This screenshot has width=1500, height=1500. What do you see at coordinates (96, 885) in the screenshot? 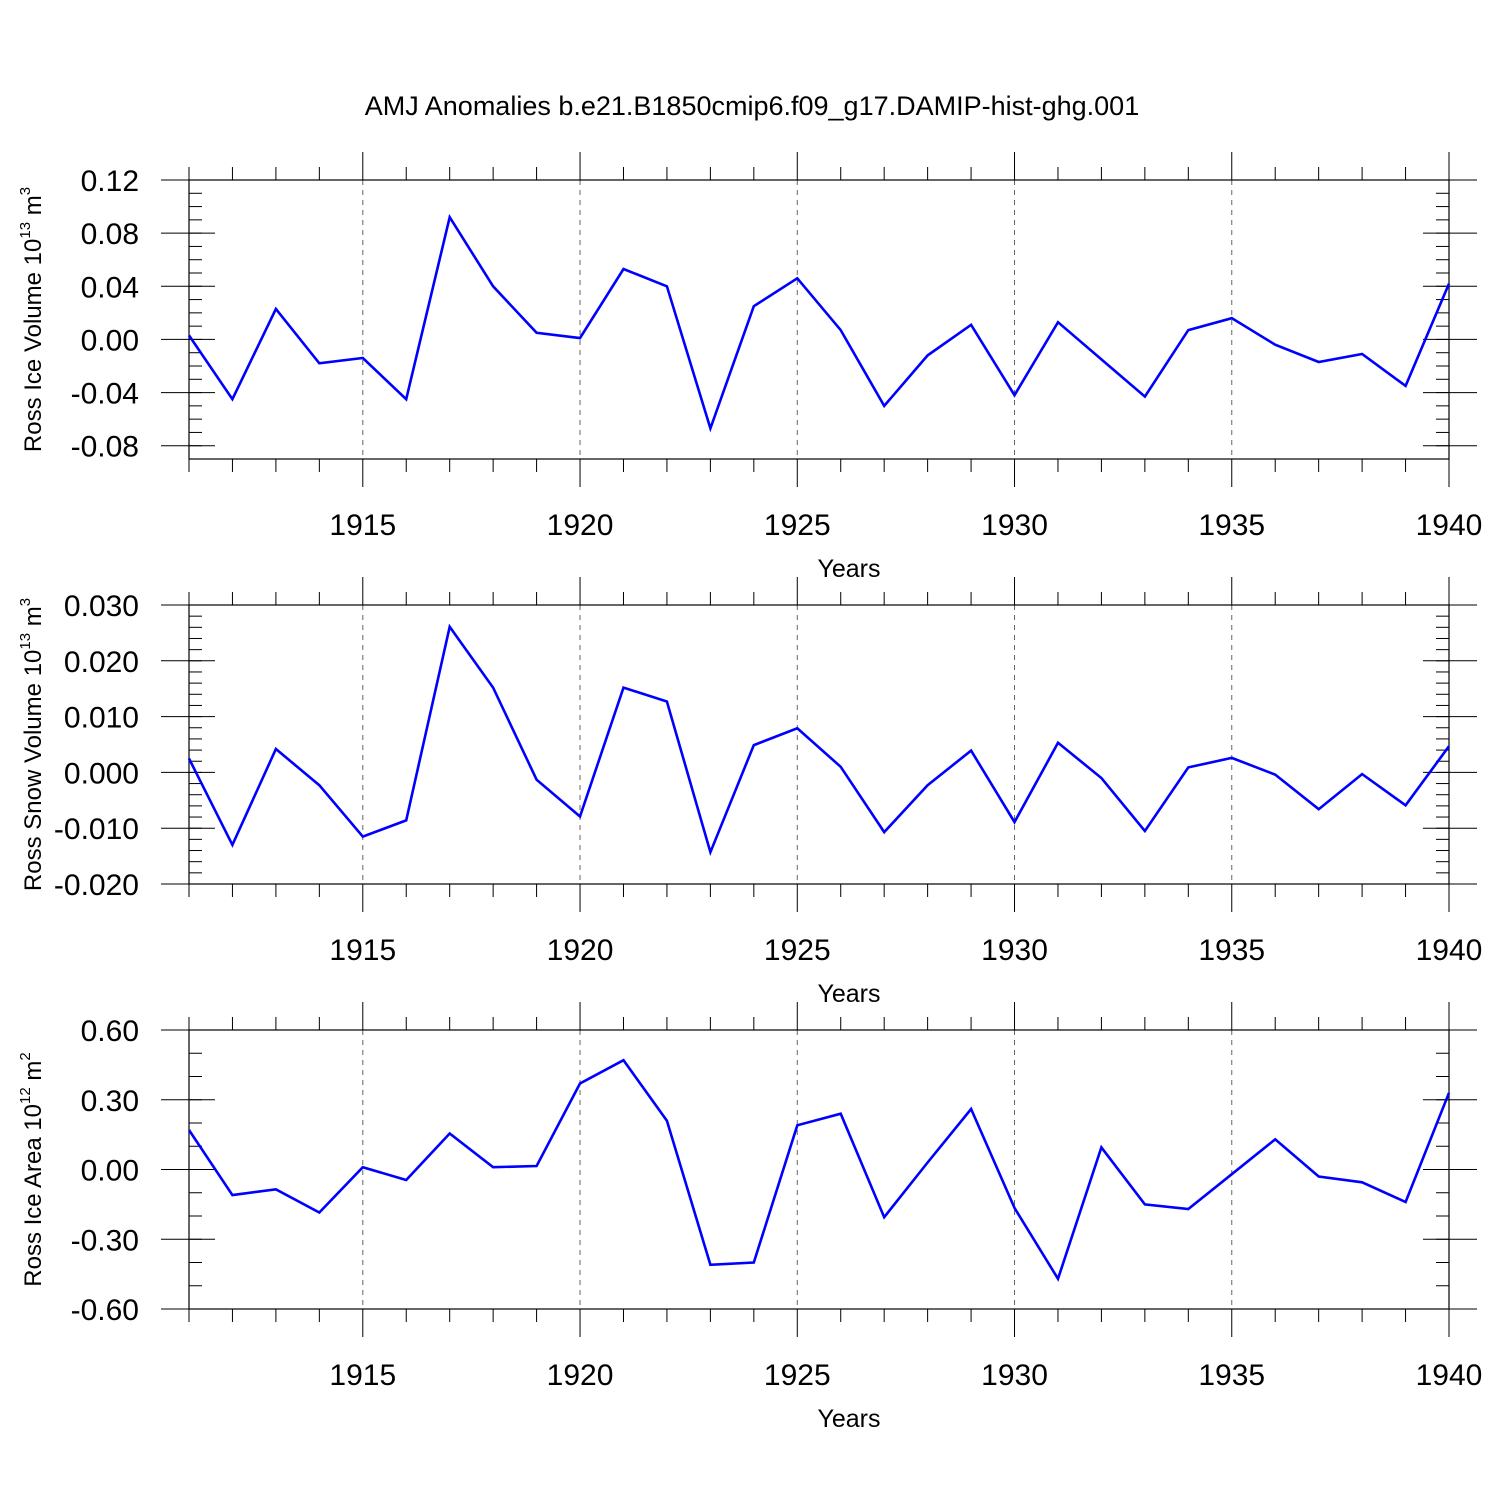
I see `y-tick-label: -0.020` at bounding box center [96, 885].